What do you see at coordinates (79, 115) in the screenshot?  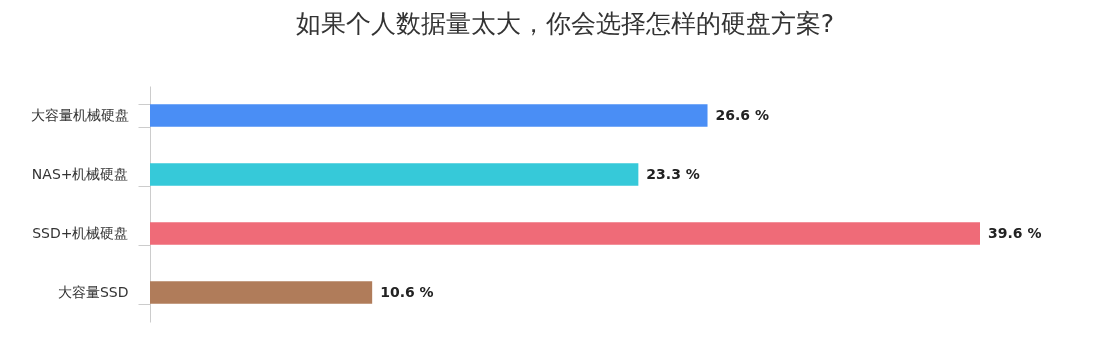 I see `y-tick-label: 大容量机械硬盘` at bounding box center [79, 115].